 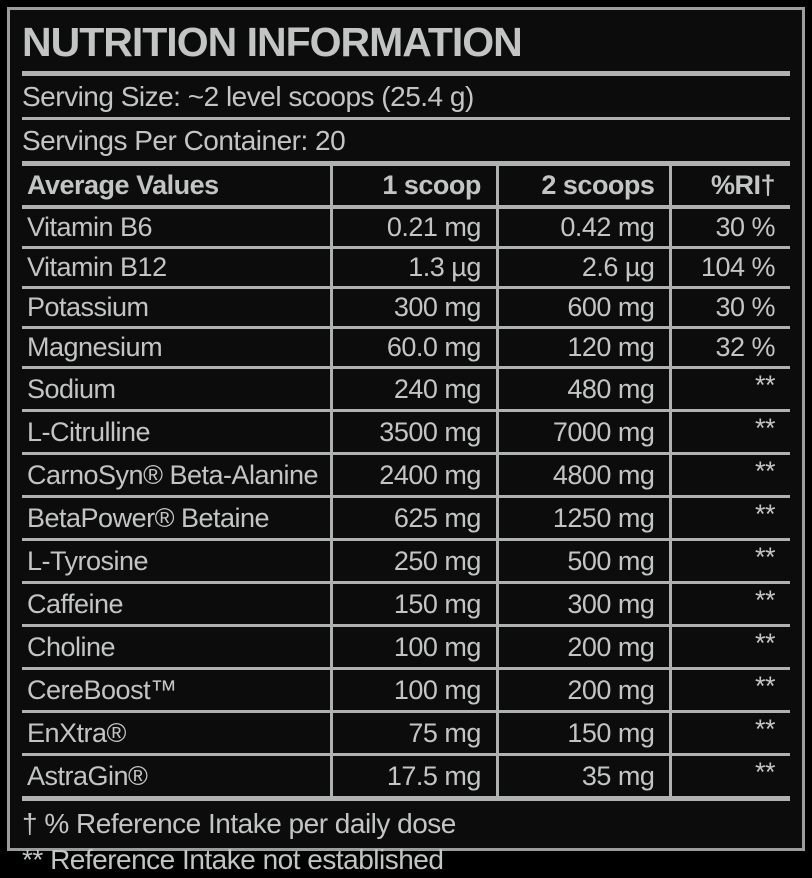 What do you see at coordinates (414, 227) in the screenshot?
I see `one-scoop-value-cell: 0.21 mg` at bounding box center [414, 227].